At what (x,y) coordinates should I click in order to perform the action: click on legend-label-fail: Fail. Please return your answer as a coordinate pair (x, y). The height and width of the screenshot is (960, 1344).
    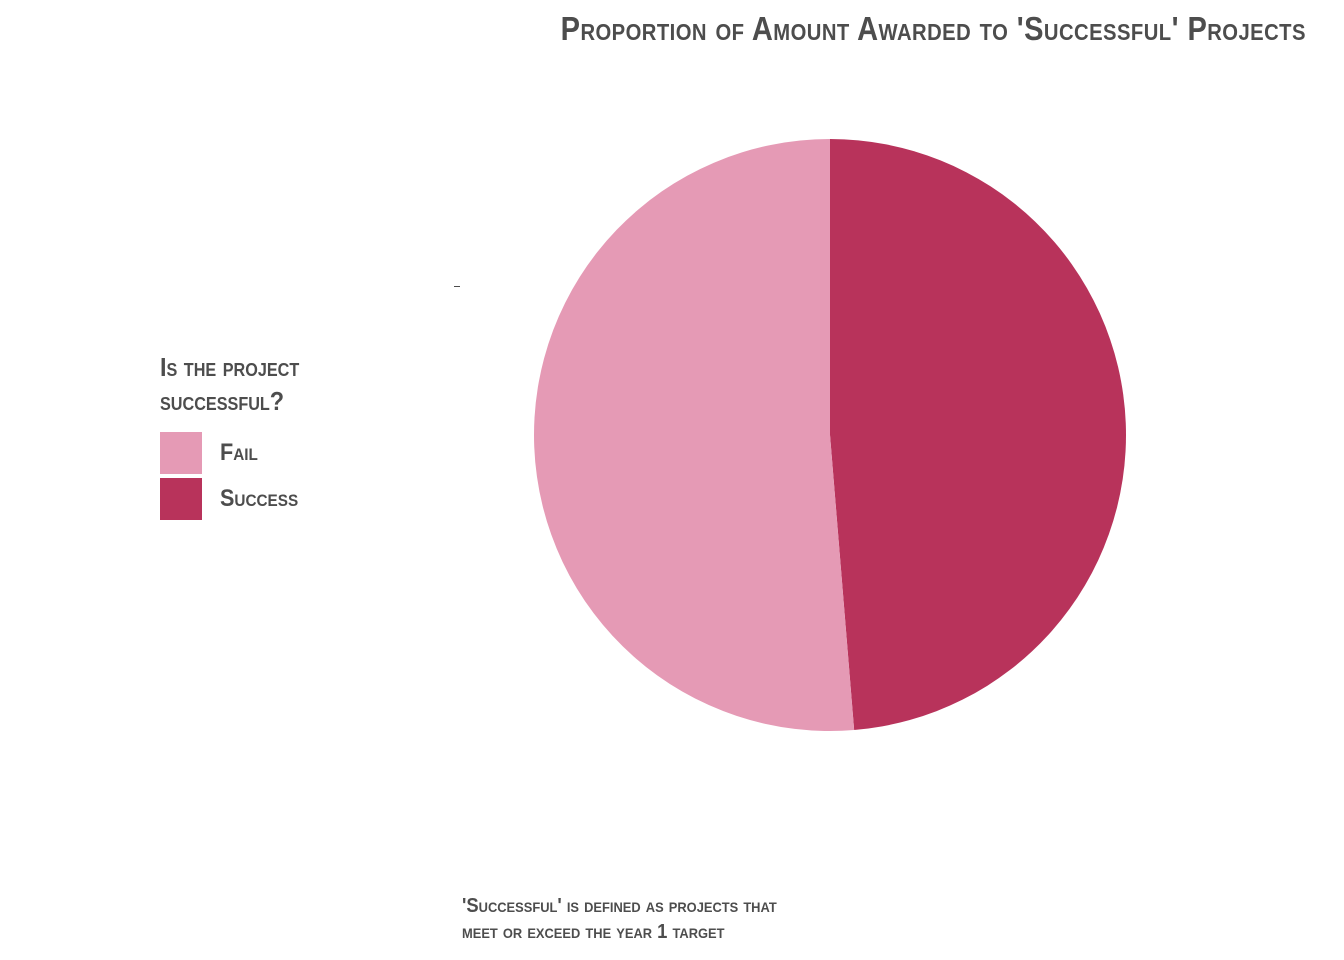
    Looking at the image, I should click on (239, 452).